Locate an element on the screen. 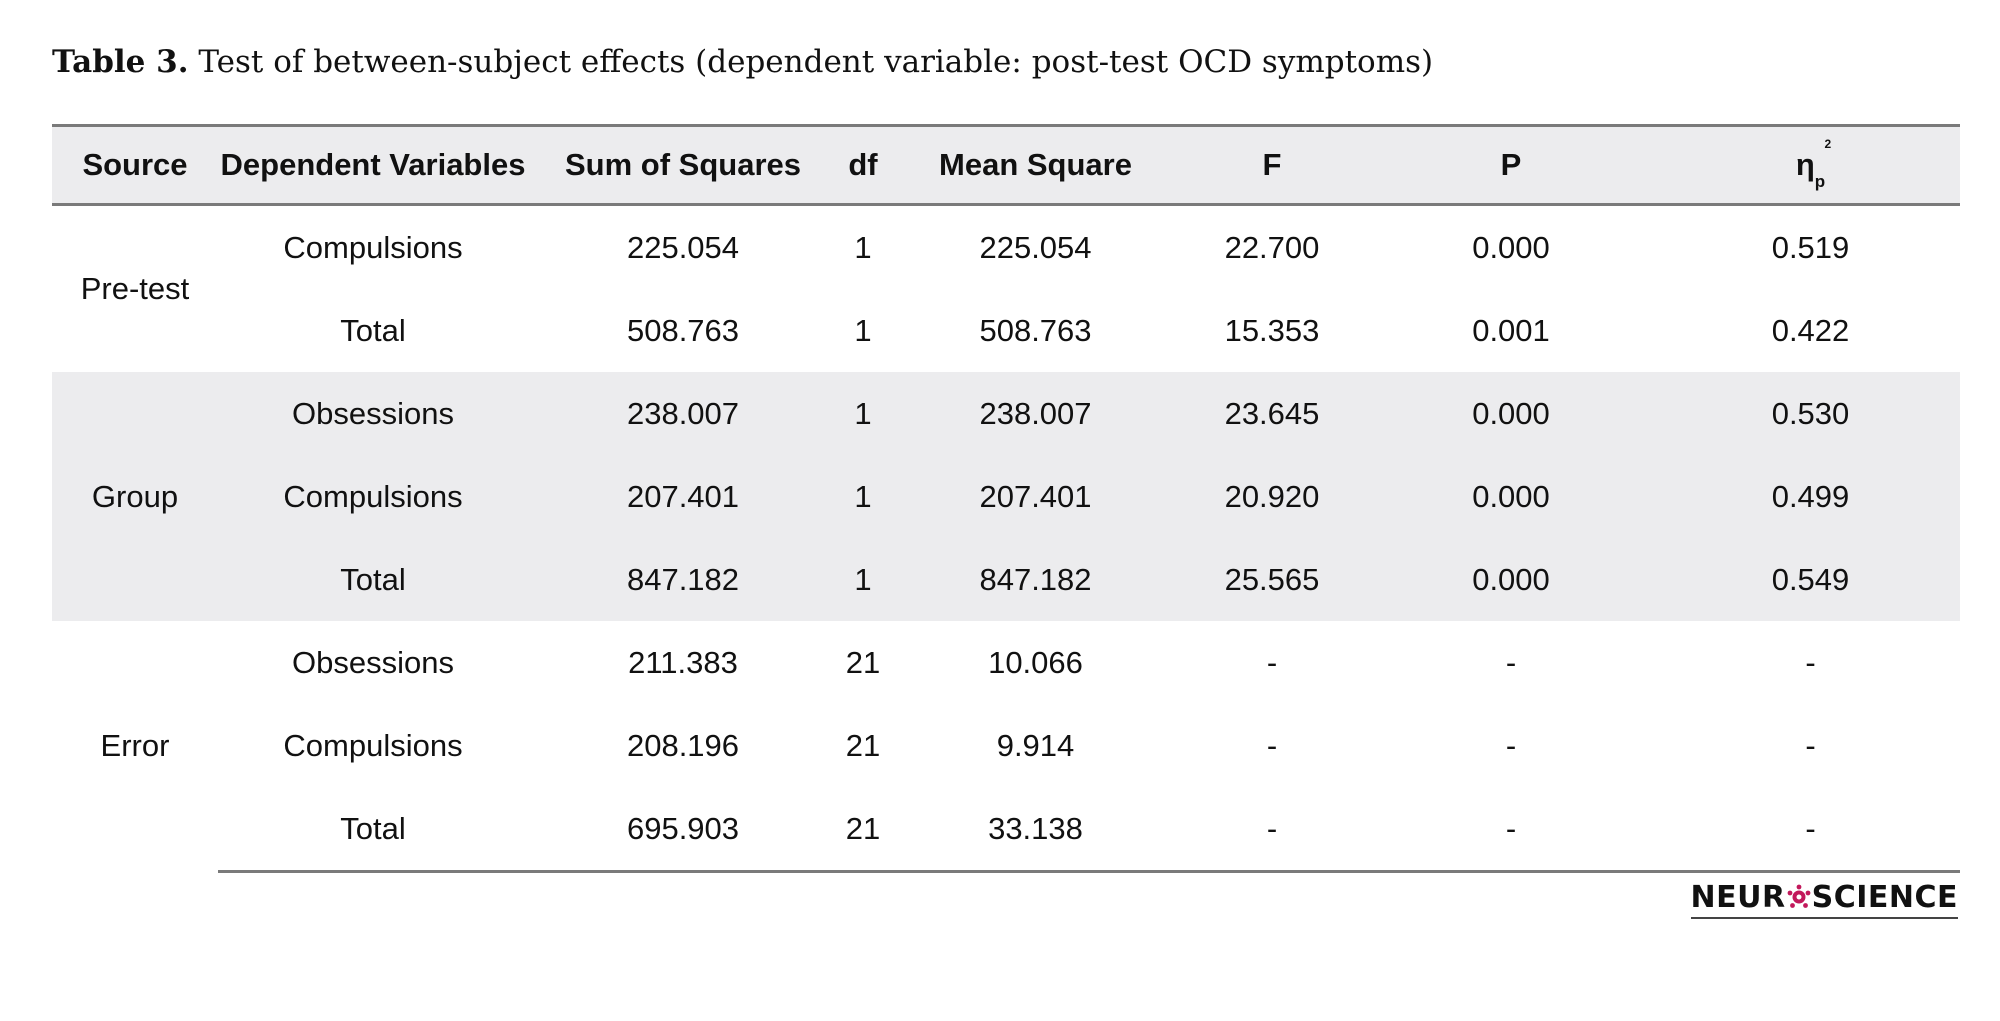  header-partial-eta-squared: ηp 2 is located at coordinates (1810, 165).